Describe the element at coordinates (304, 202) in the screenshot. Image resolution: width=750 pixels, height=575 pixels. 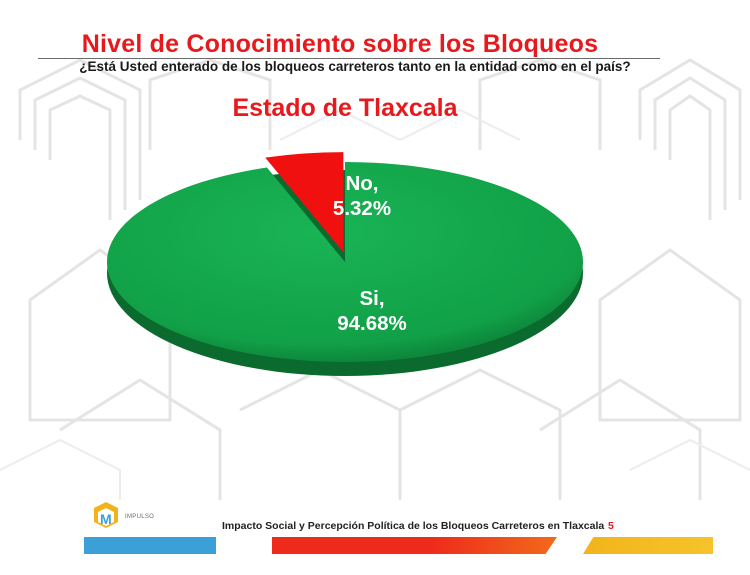
I see `pie-slice-no` at that location.